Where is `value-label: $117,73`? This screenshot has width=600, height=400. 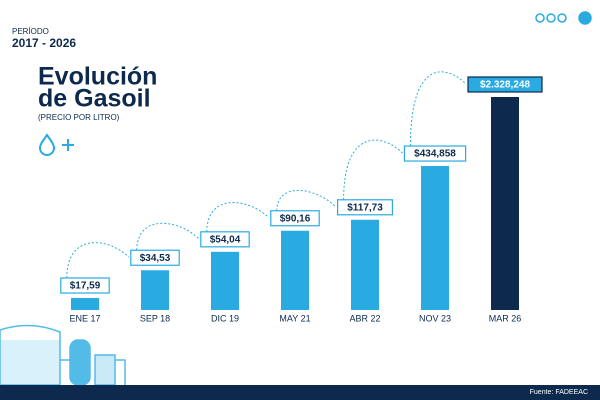
value-label: $117,73 is located at coordinates (365, 207).